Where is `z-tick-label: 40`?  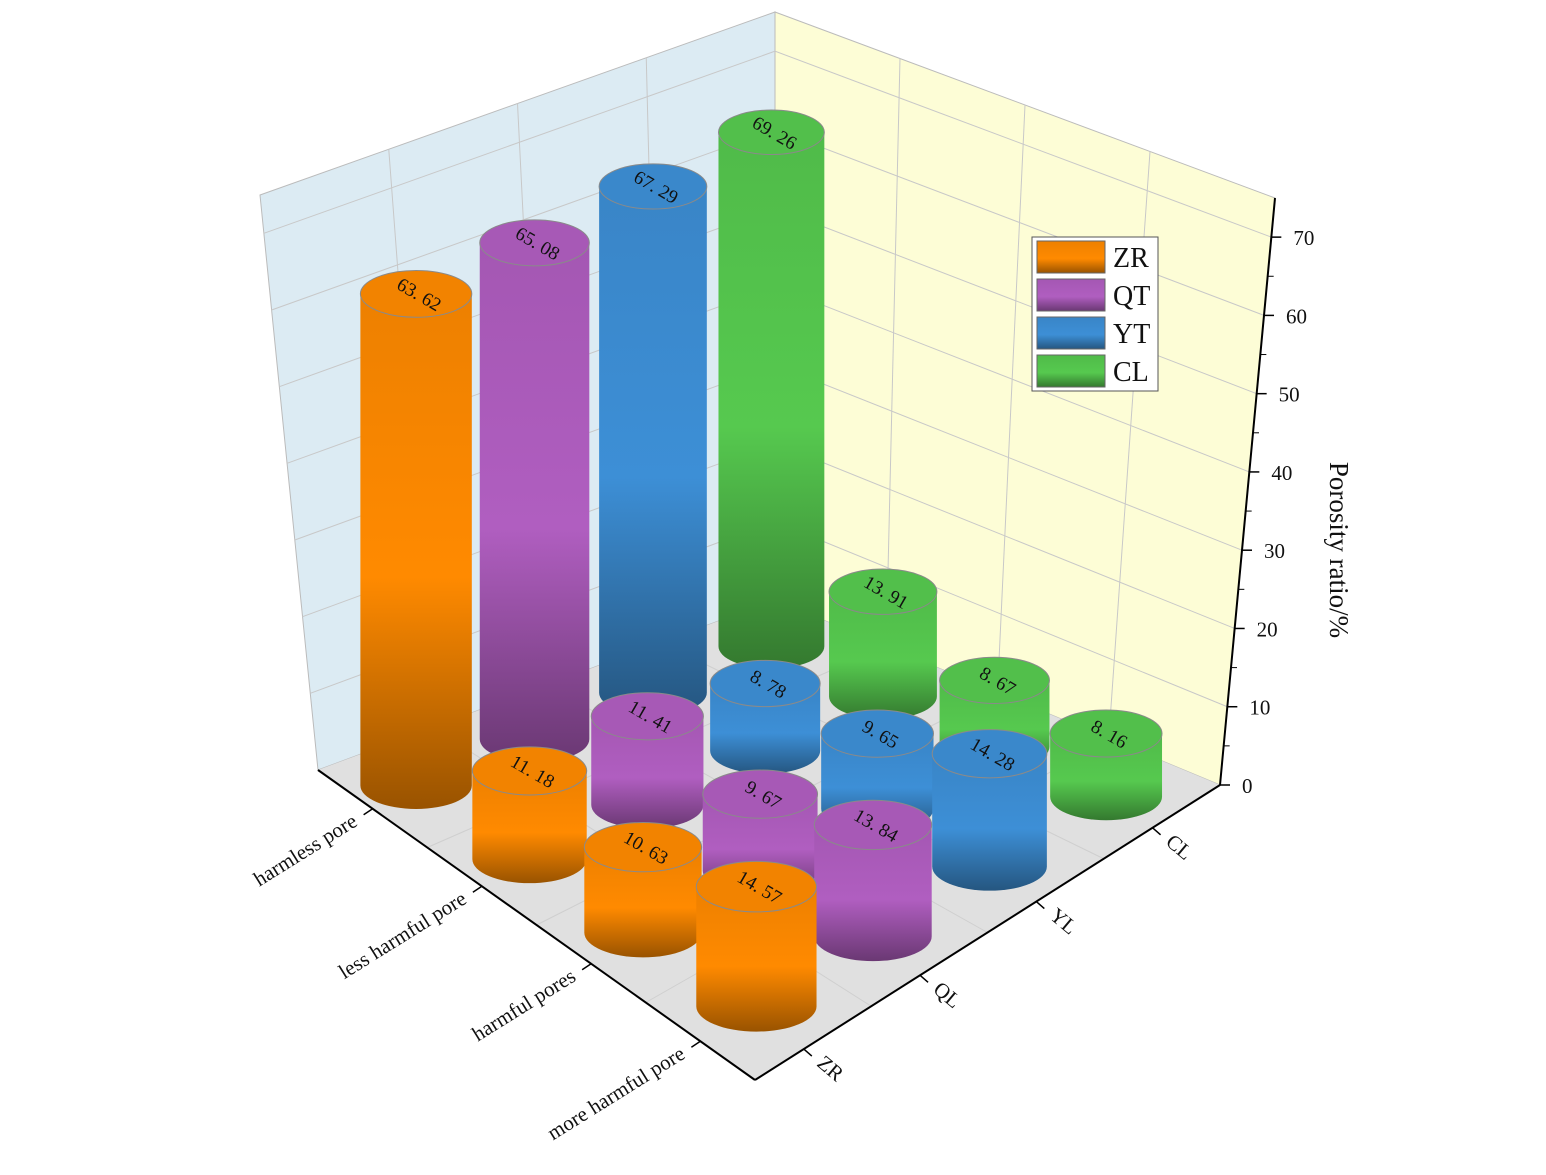 z-tick-label: 40 is located at coordinates (1281, 473).